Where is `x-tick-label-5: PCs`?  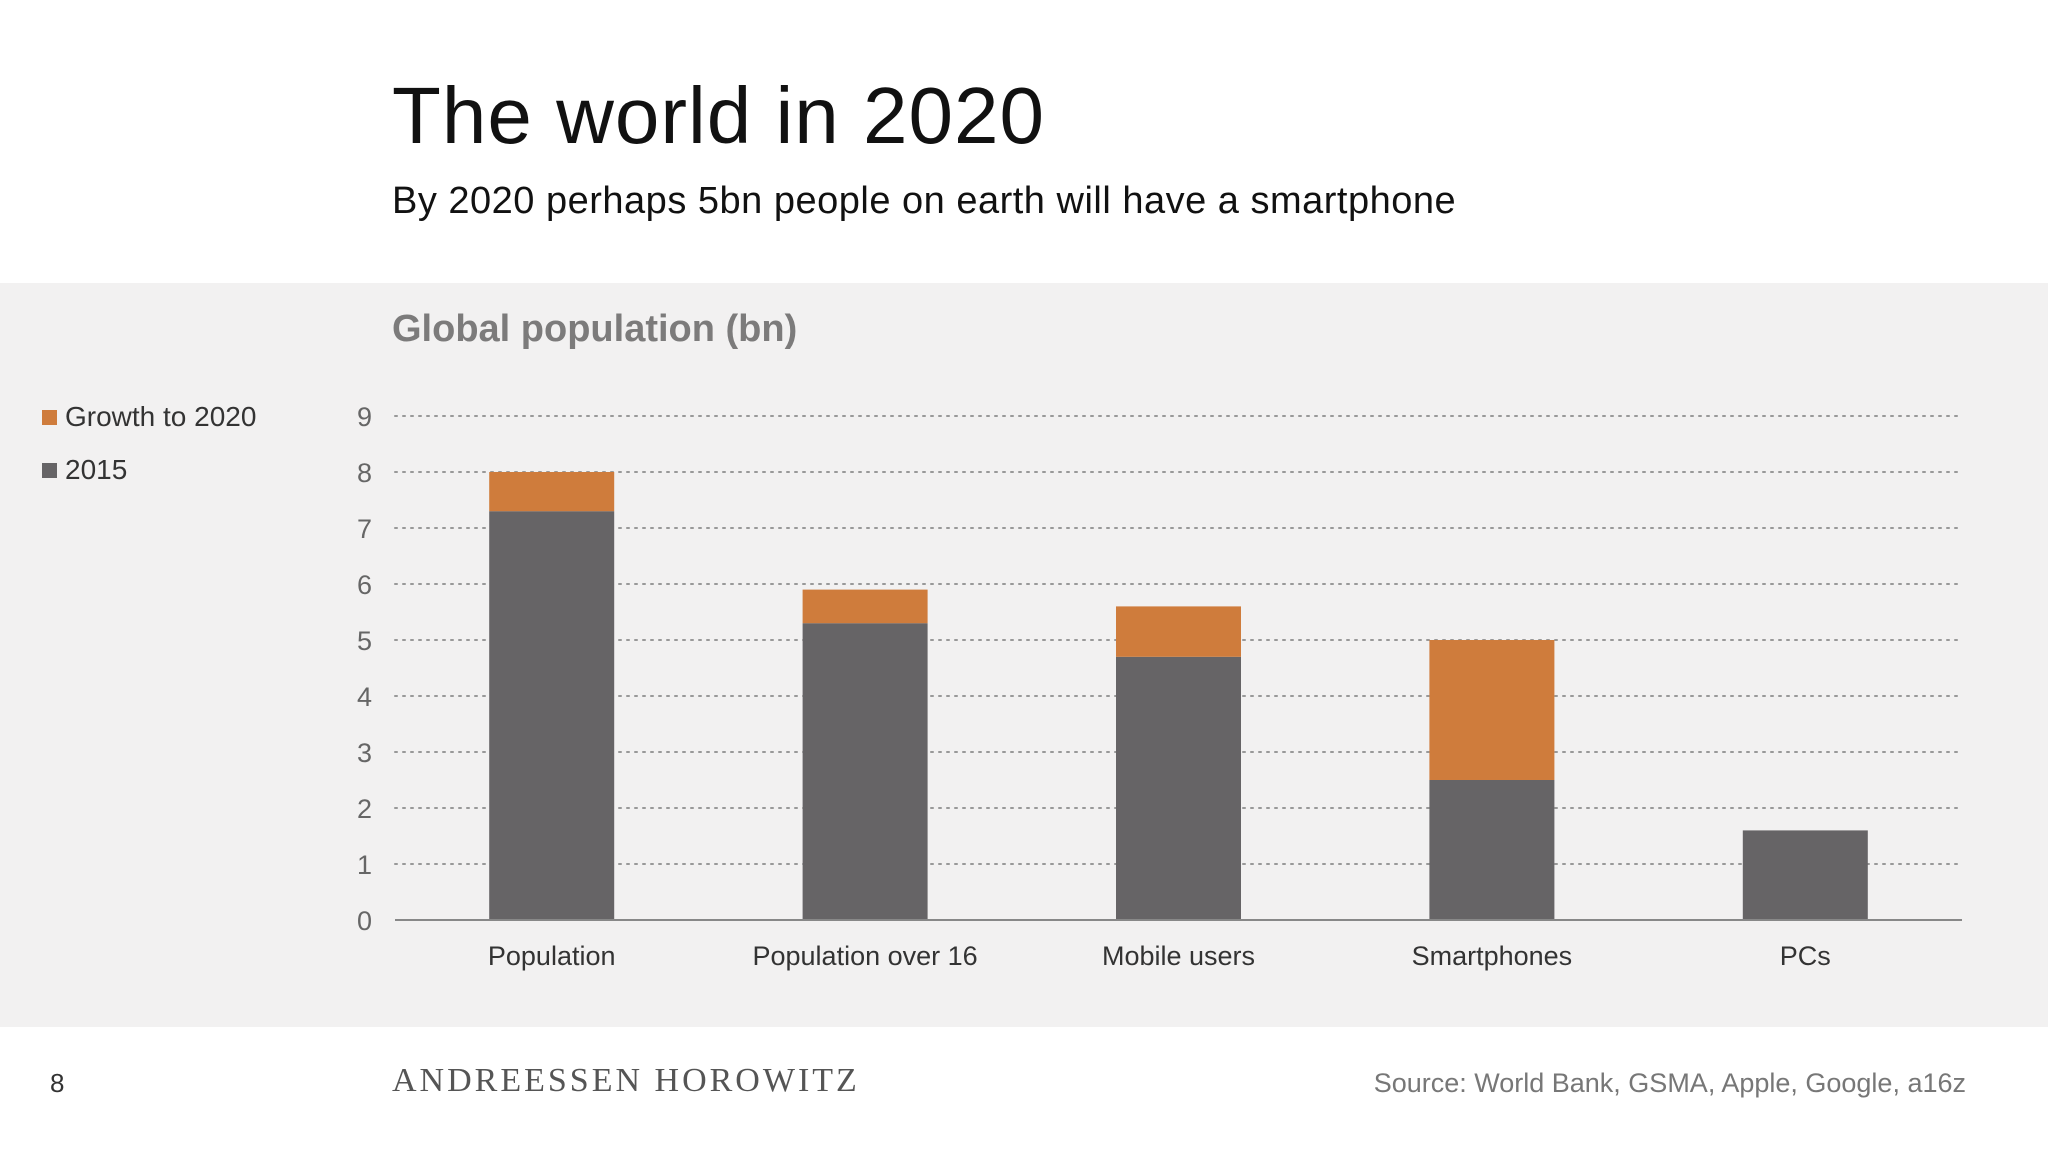
x-tick-label-5: PCs is located at coordinates (1805, 956).